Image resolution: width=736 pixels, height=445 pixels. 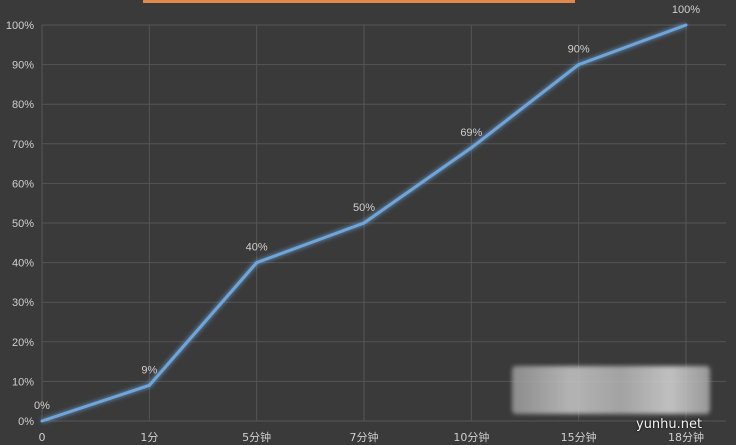 What do you see at coordinates (23, 303) in the screenshot?
I see `y-tick-label: 30%` at bounding box center [23, 303].